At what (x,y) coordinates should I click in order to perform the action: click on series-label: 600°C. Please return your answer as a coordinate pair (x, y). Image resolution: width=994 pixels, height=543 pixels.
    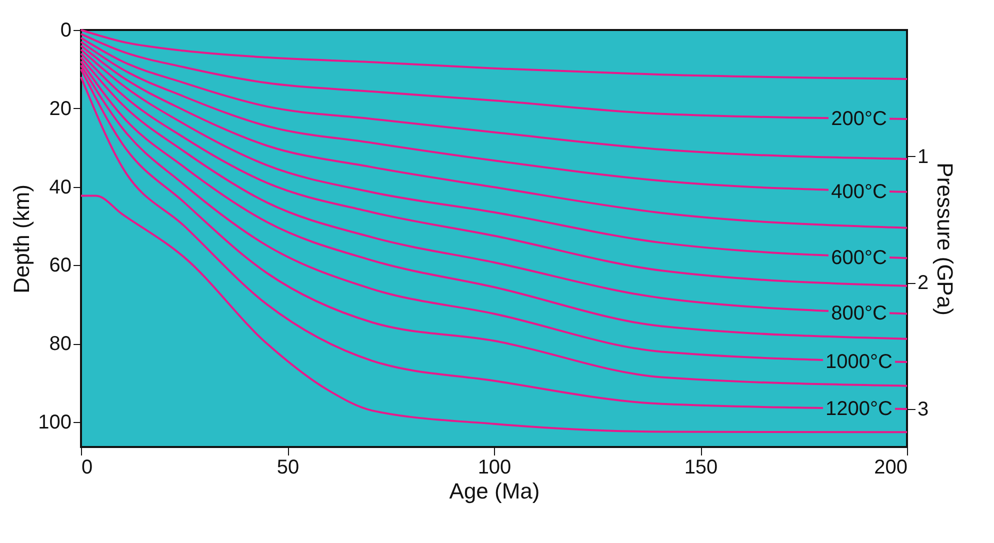
    Looking at the image, I should click on (859, 258).